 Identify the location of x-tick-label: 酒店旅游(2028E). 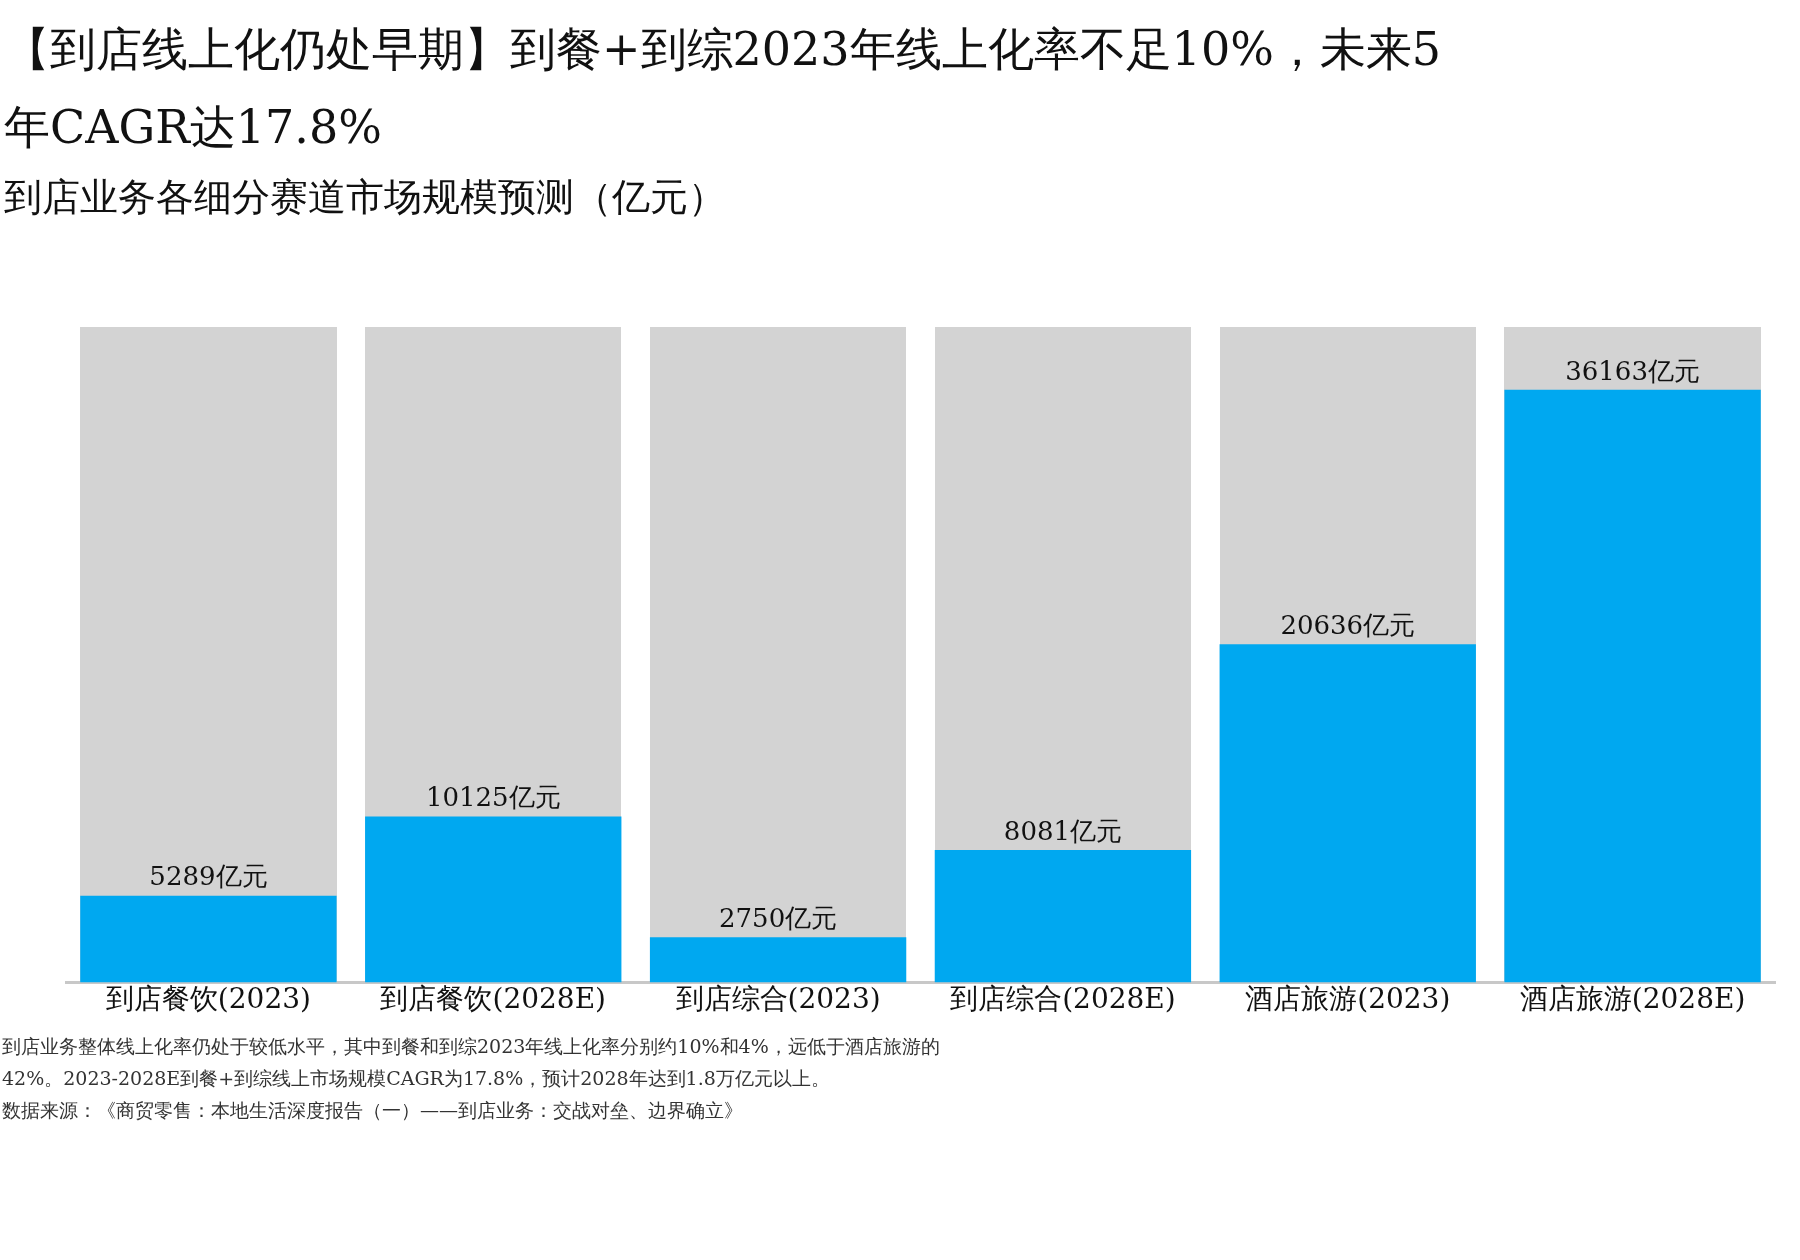
(1632, 999).